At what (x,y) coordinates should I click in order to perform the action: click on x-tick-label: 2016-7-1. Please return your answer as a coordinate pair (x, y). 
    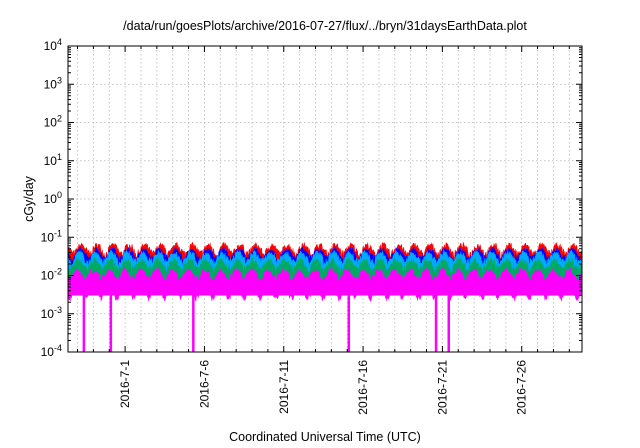
    Looking at the image, I should click on (125, 384).